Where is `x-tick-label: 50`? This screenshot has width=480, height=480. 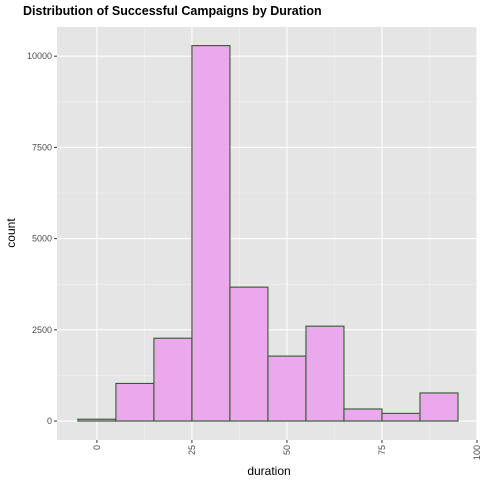
x-tick-label: 50 is located at coordinates (287, 450).